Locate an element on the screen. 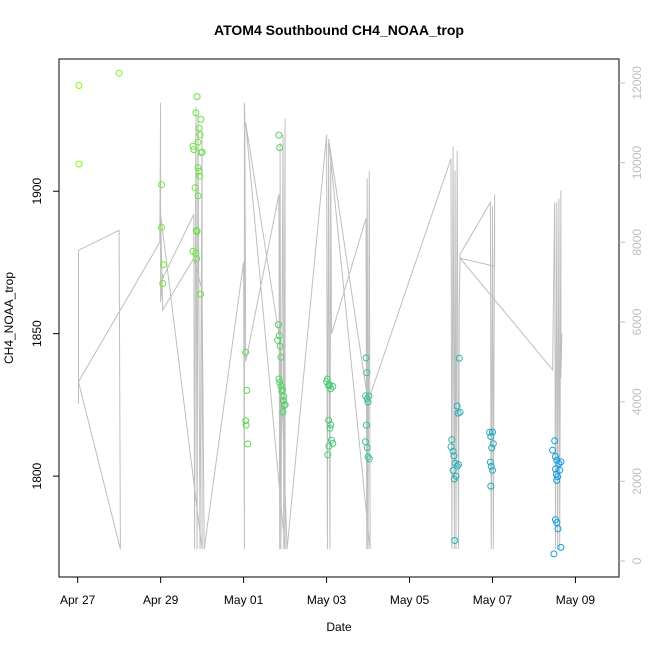 The height and width of the screenshot is (650, 650). y-axis-label: CH4_NOAA_trop is located at coordinates (9, 318).